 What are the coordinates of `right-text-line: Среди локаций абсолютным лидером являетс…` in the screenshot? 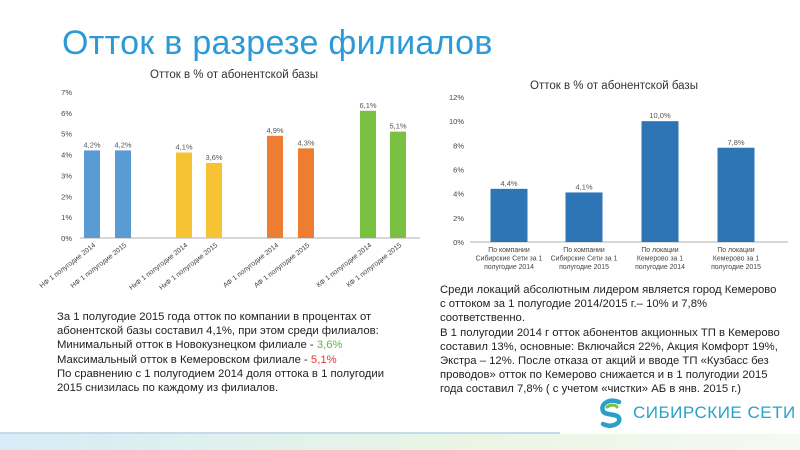 It's located at (608, 290).